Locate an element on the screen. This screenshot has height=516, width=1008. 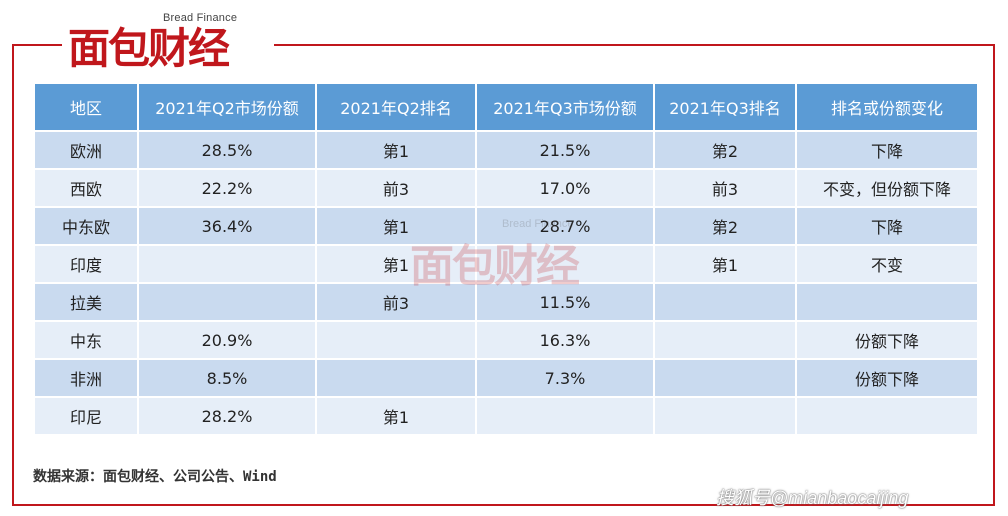
table-row: 中东 20.9% 16.3% 份额下降 is located at coordinates (506, 340).